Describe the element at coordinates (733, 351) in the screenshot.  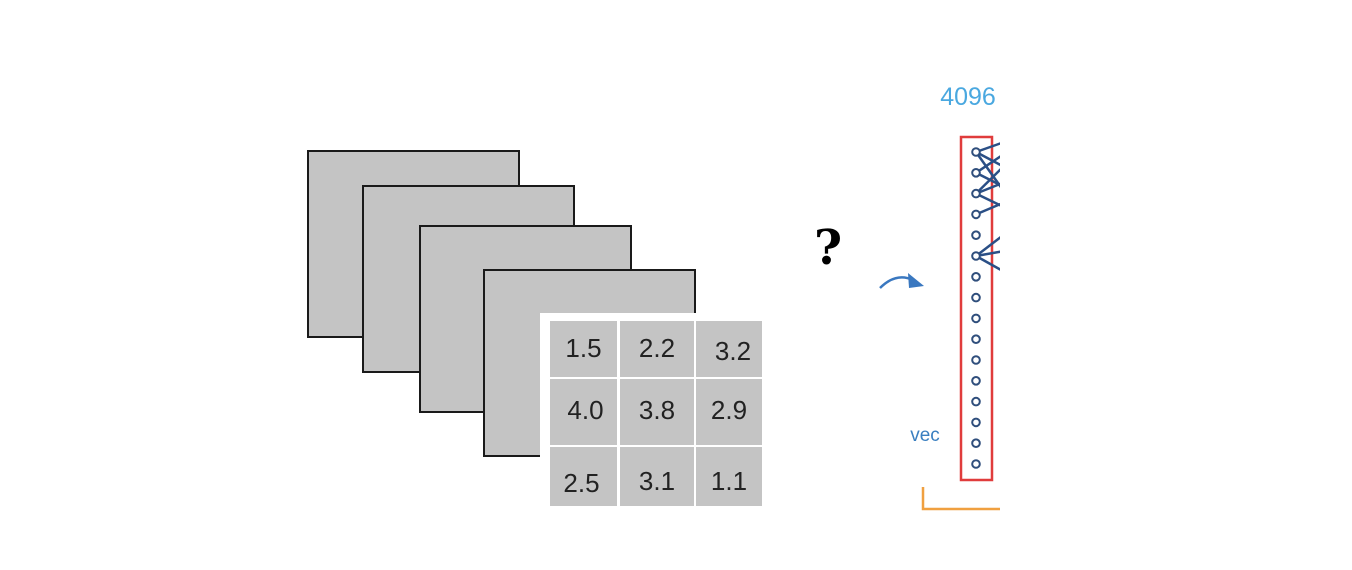
I see `grid-cell-value: 3.2` at that location.